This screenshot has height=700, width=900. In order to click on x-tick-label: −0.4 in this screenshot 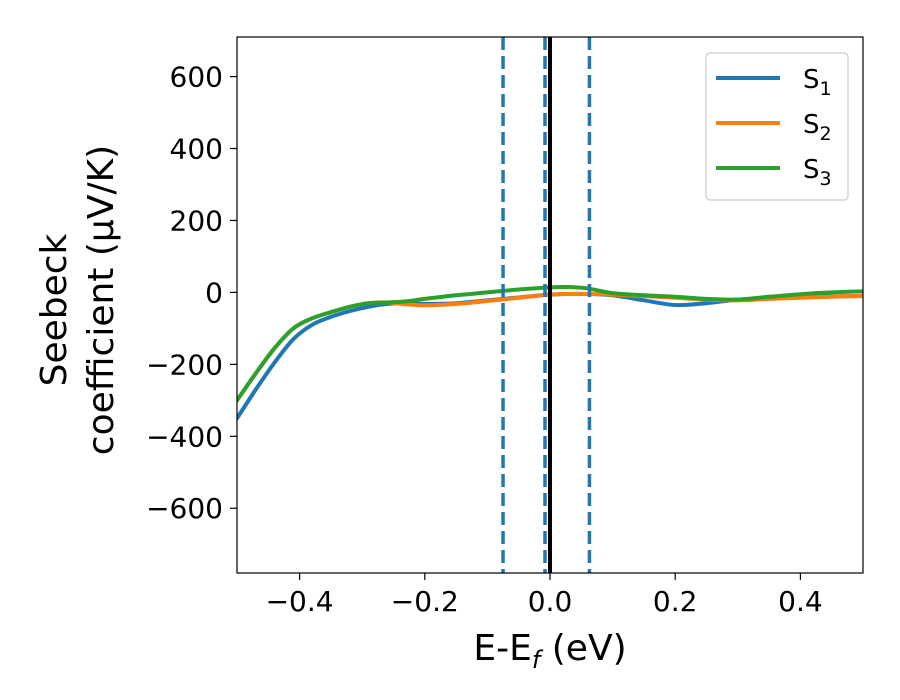, I will do `click(300, 601)`.